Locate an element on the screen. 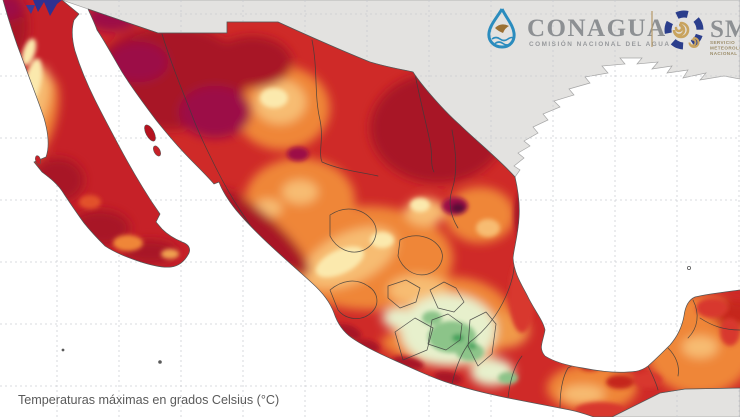 The width and height of the screenshot is (740, 417). smn-subtitle-3: NACIONAL is located at coordinates (723, 53).